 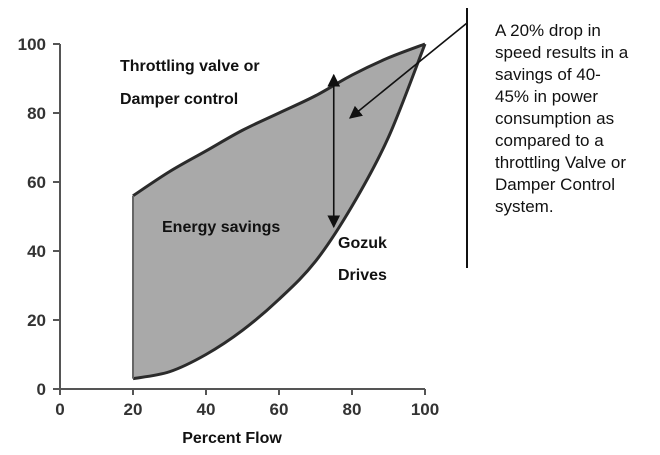 What do you see at coordinates (36, 251) in the screenshot?
I see `y-tick-label: 40` at bounding box center [36, 251].